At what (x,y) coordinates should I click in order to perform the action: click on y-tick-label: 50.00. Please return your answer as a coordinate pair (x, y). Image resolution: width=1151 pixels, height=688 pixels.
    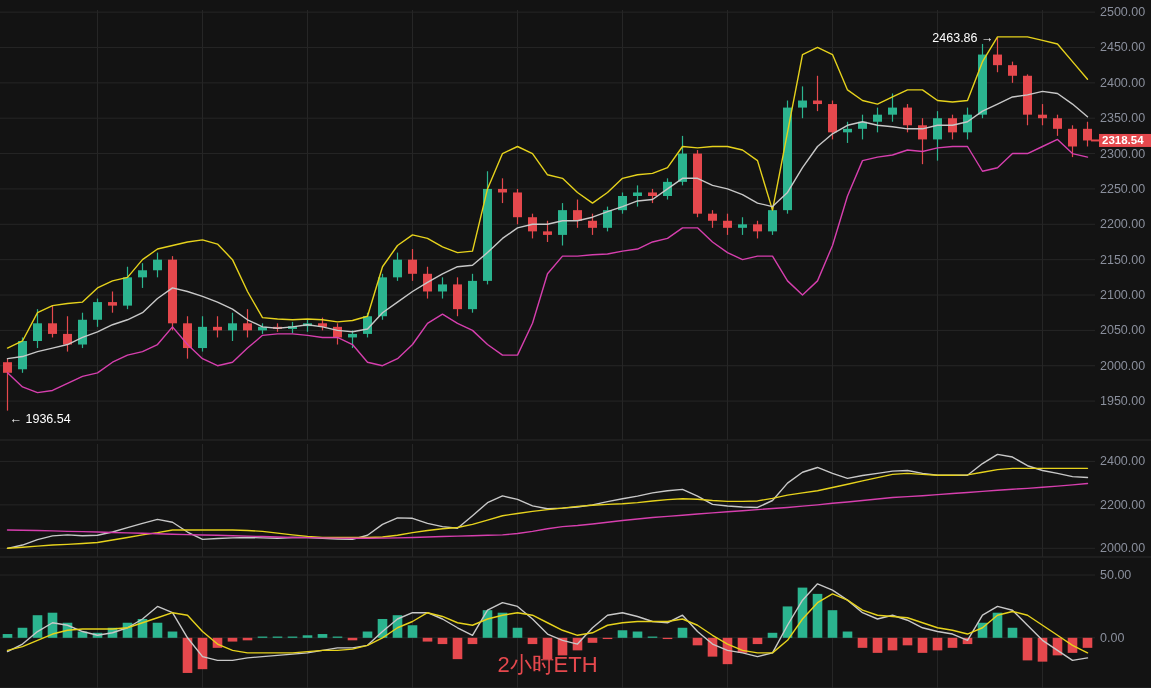
    Looking at the image, I should click on (1116, 575).